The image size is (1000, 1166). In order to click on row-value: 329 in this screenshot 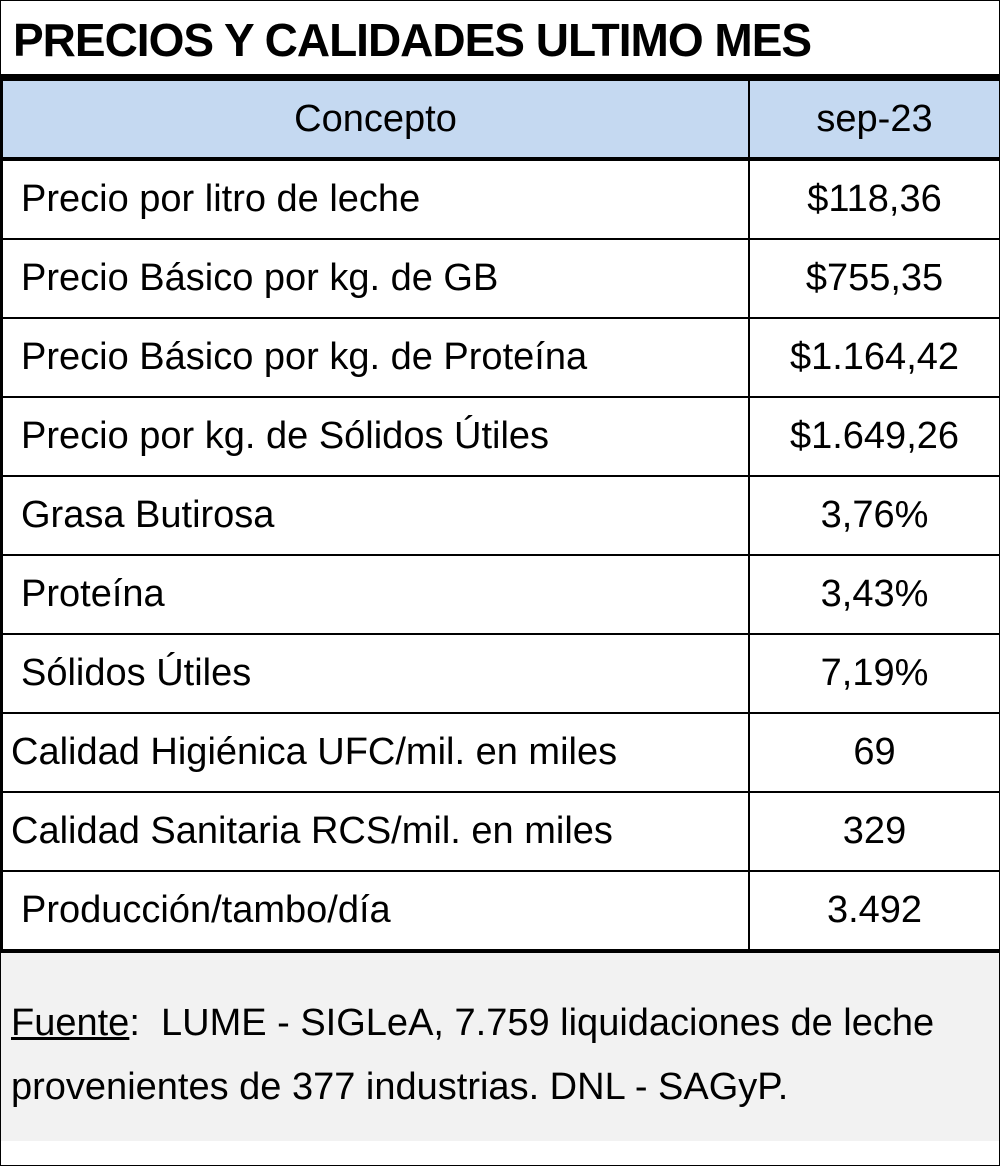, I will do `click(874, 831)`.